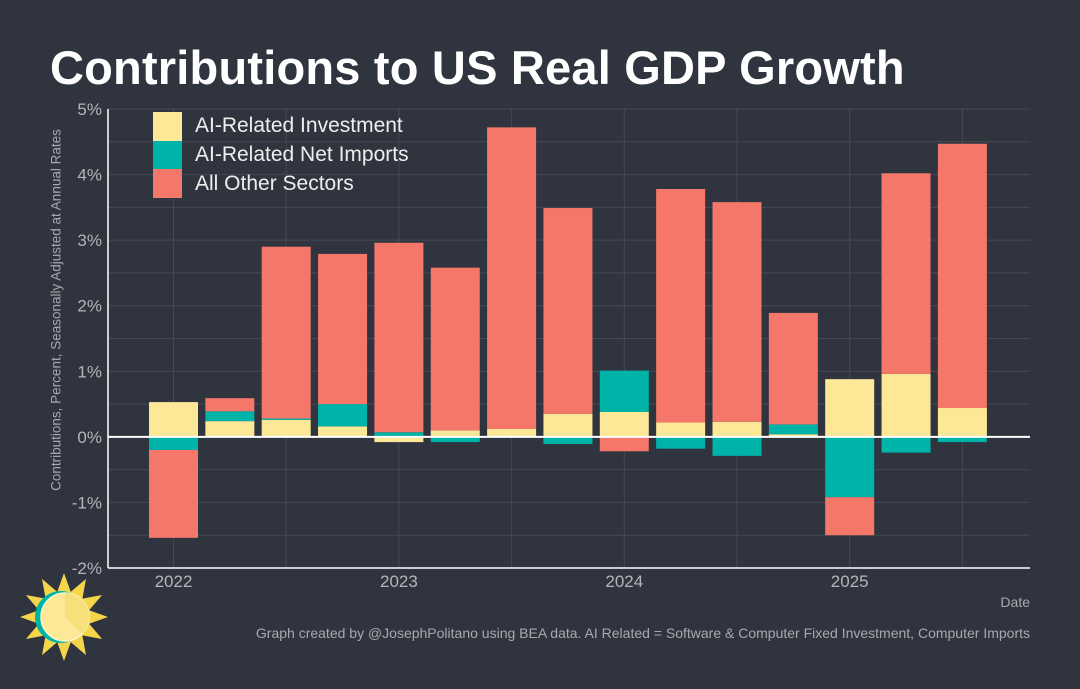  I want to click on legend-item-ai-investment: AI-Related Investment, so click(281, 126).